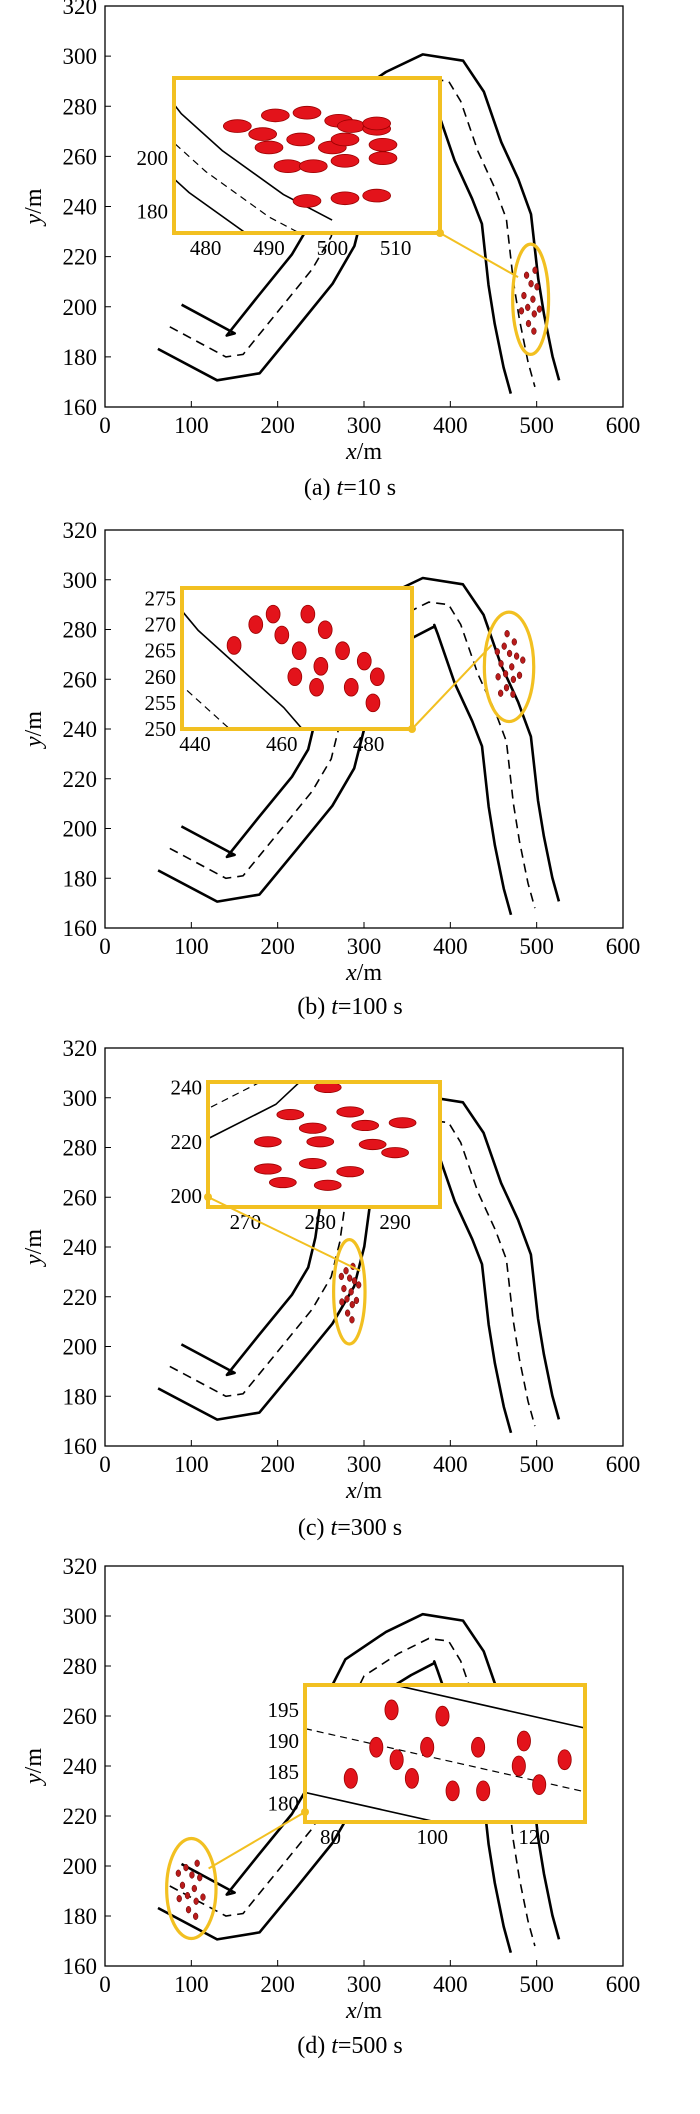  What do you see at coordinates (80, 679) in the screenshot?
I see `y-tick-label: 260` at bounding box center [80, 679].